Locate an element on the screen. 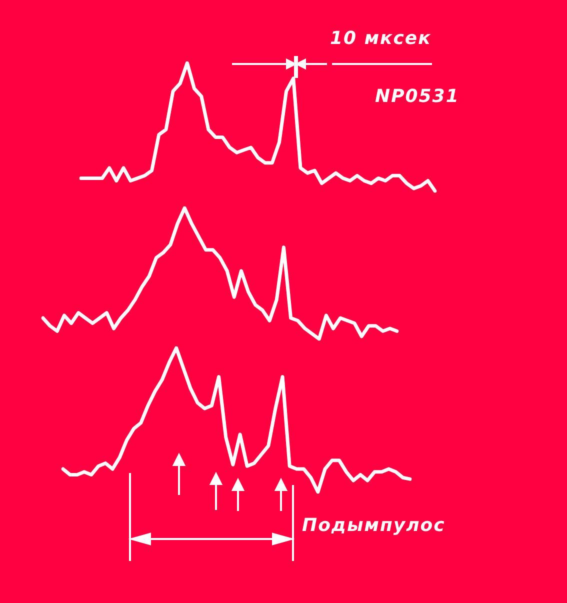 The width and height of the screenshot is (567, 603). text: 10 мксек is located at coordinates (381, 38).